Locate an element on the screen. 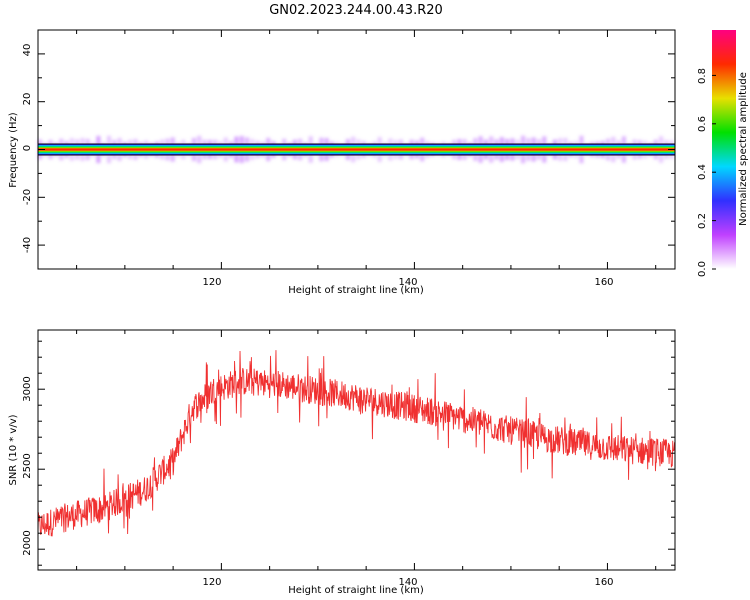 The image size is (750, 600). spectrogram-y-tick-label: 0 is located at coordinates (27, 148).